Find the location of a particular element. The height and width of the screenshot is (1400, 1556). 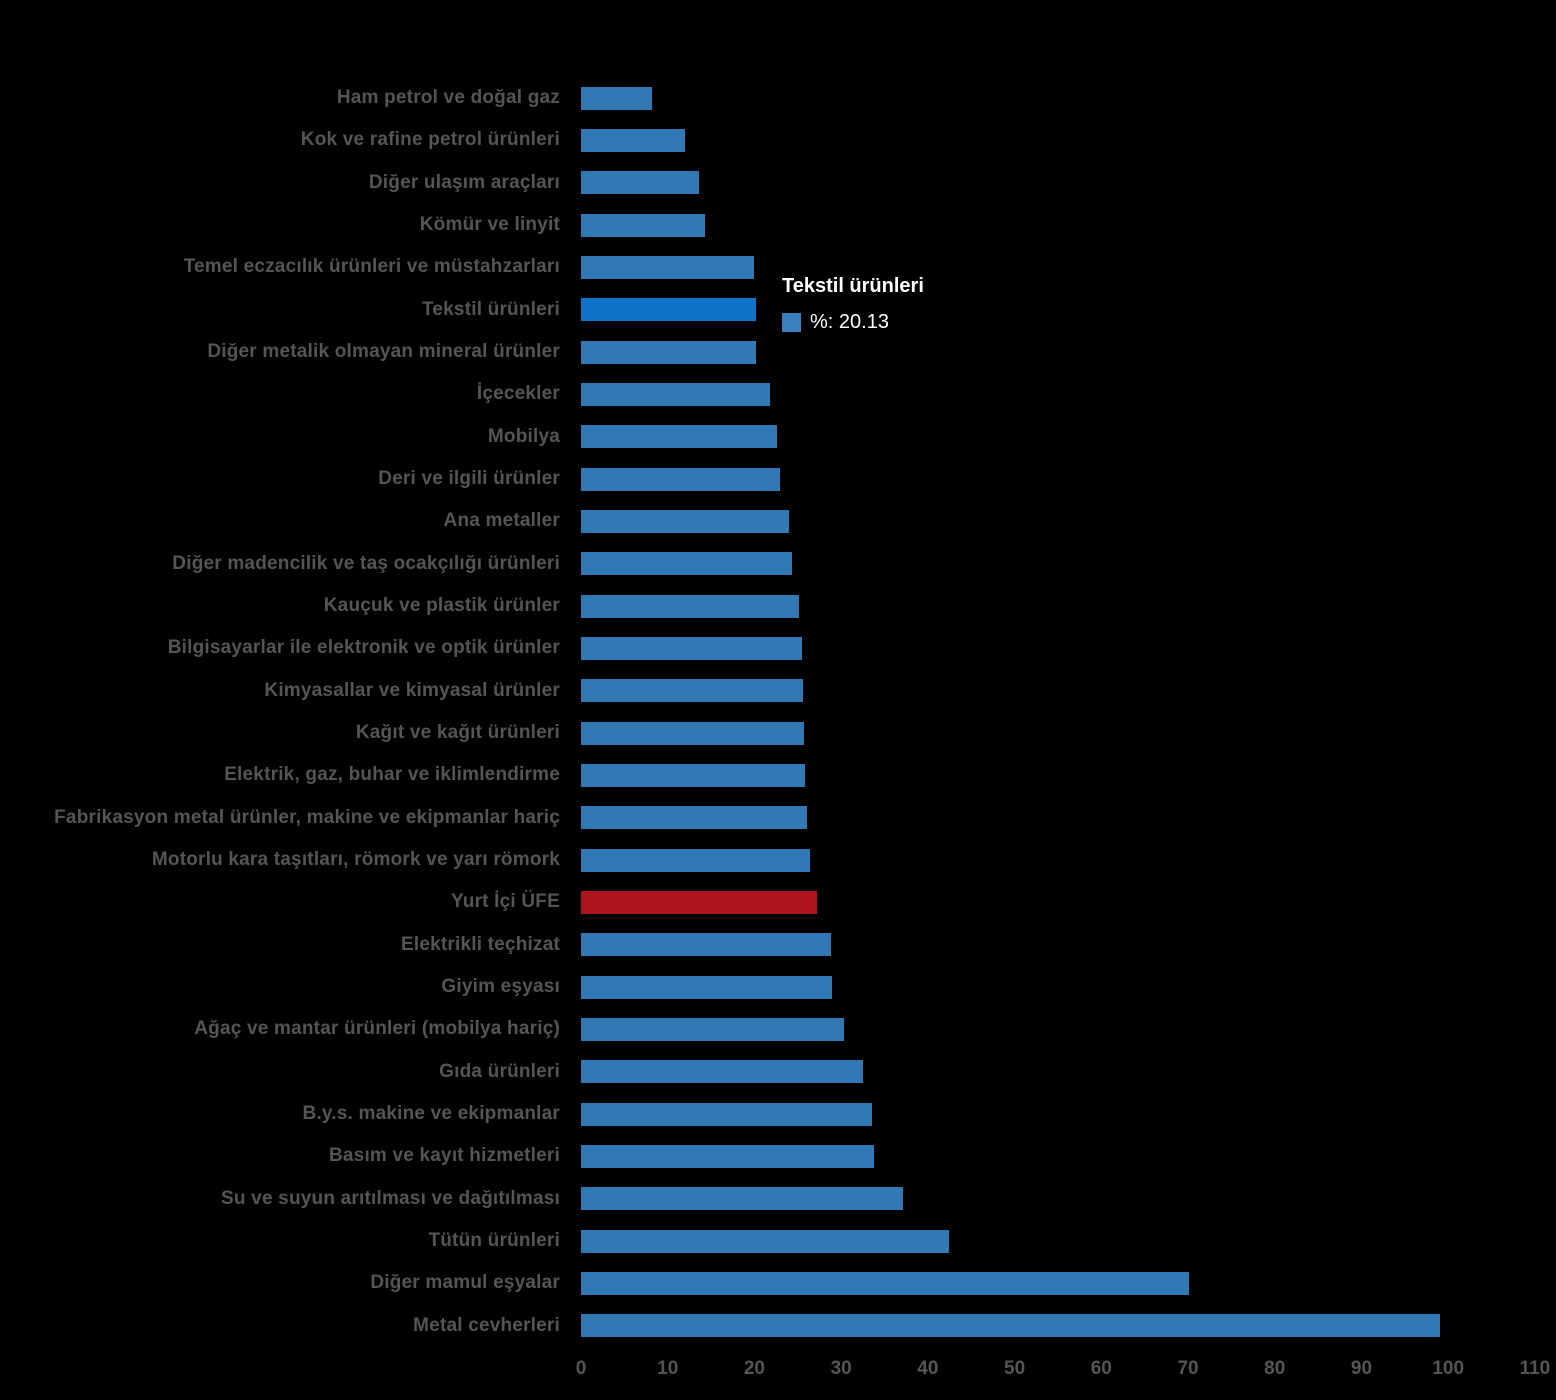

category-label: B.y.s. makine ve ekipmanlar is located at coordinates (431, 1114).